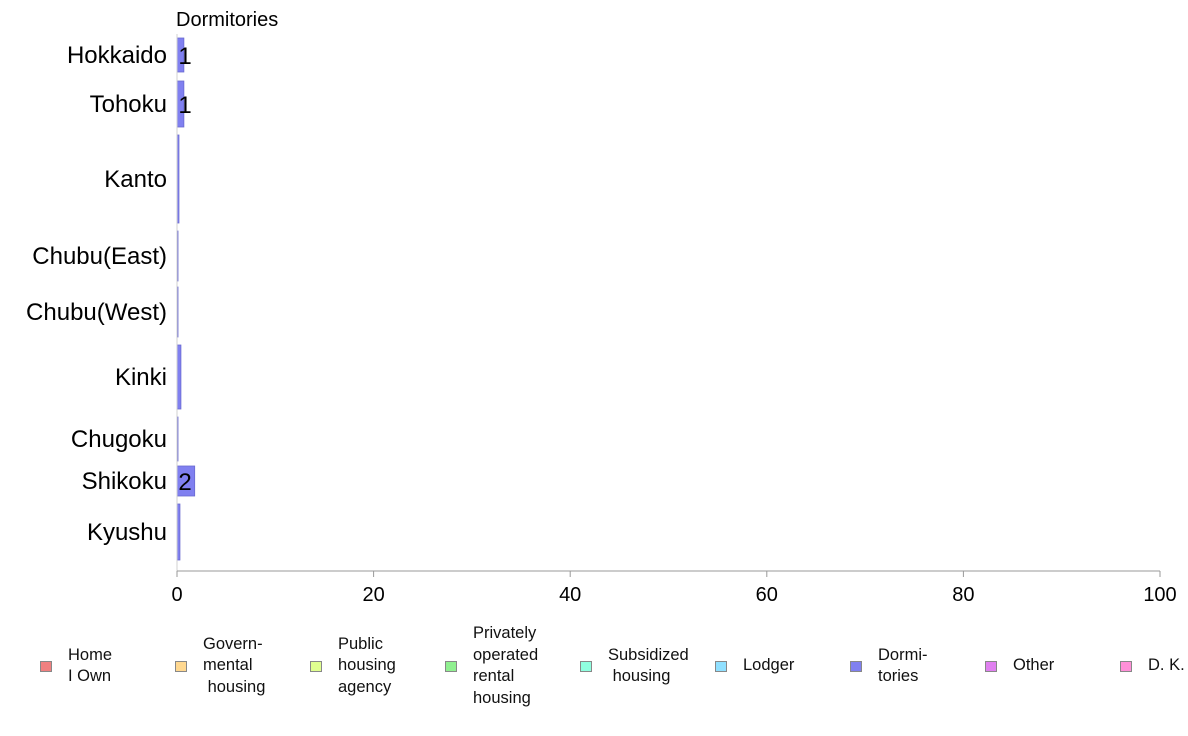 This screenshot has height=736, width=1188. What do you see at coordinates (176, 595) in the screenshot?
I see `x-tick-label: 0` at bounding box center [176, 595].